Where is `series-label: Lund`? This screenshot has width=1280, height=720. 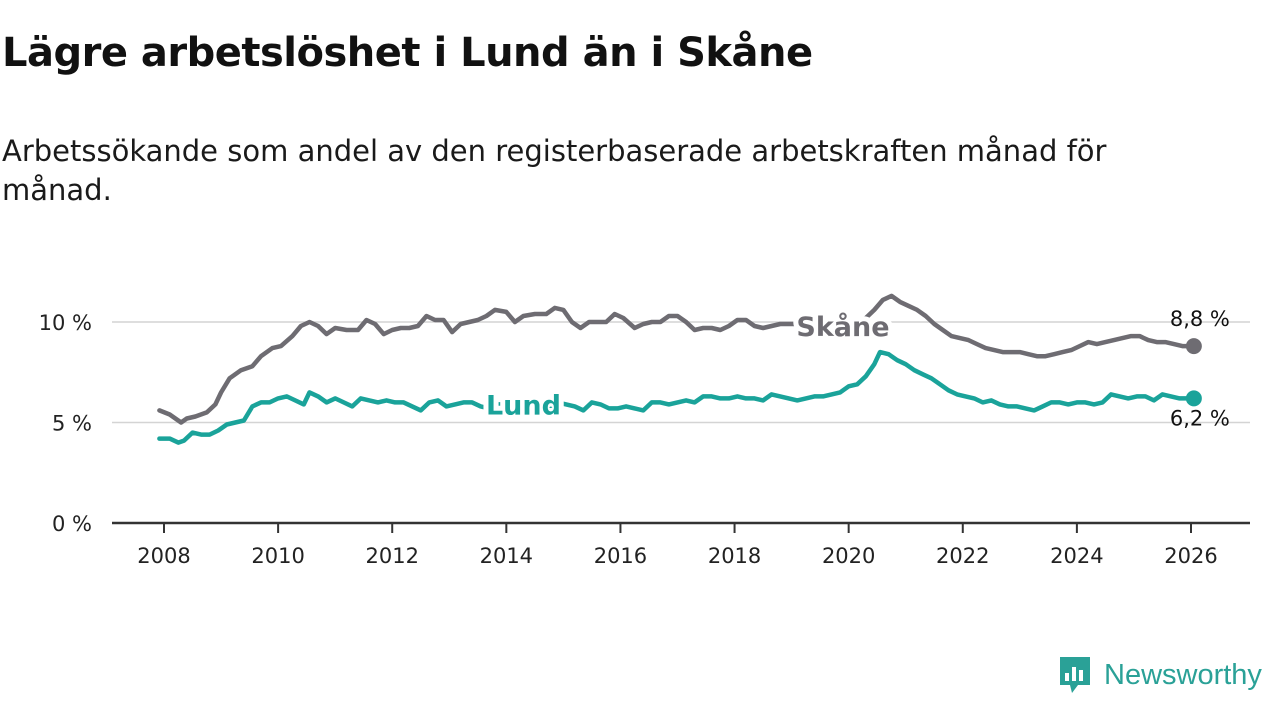
series-label: Lund is located at coordinates (523, 405).